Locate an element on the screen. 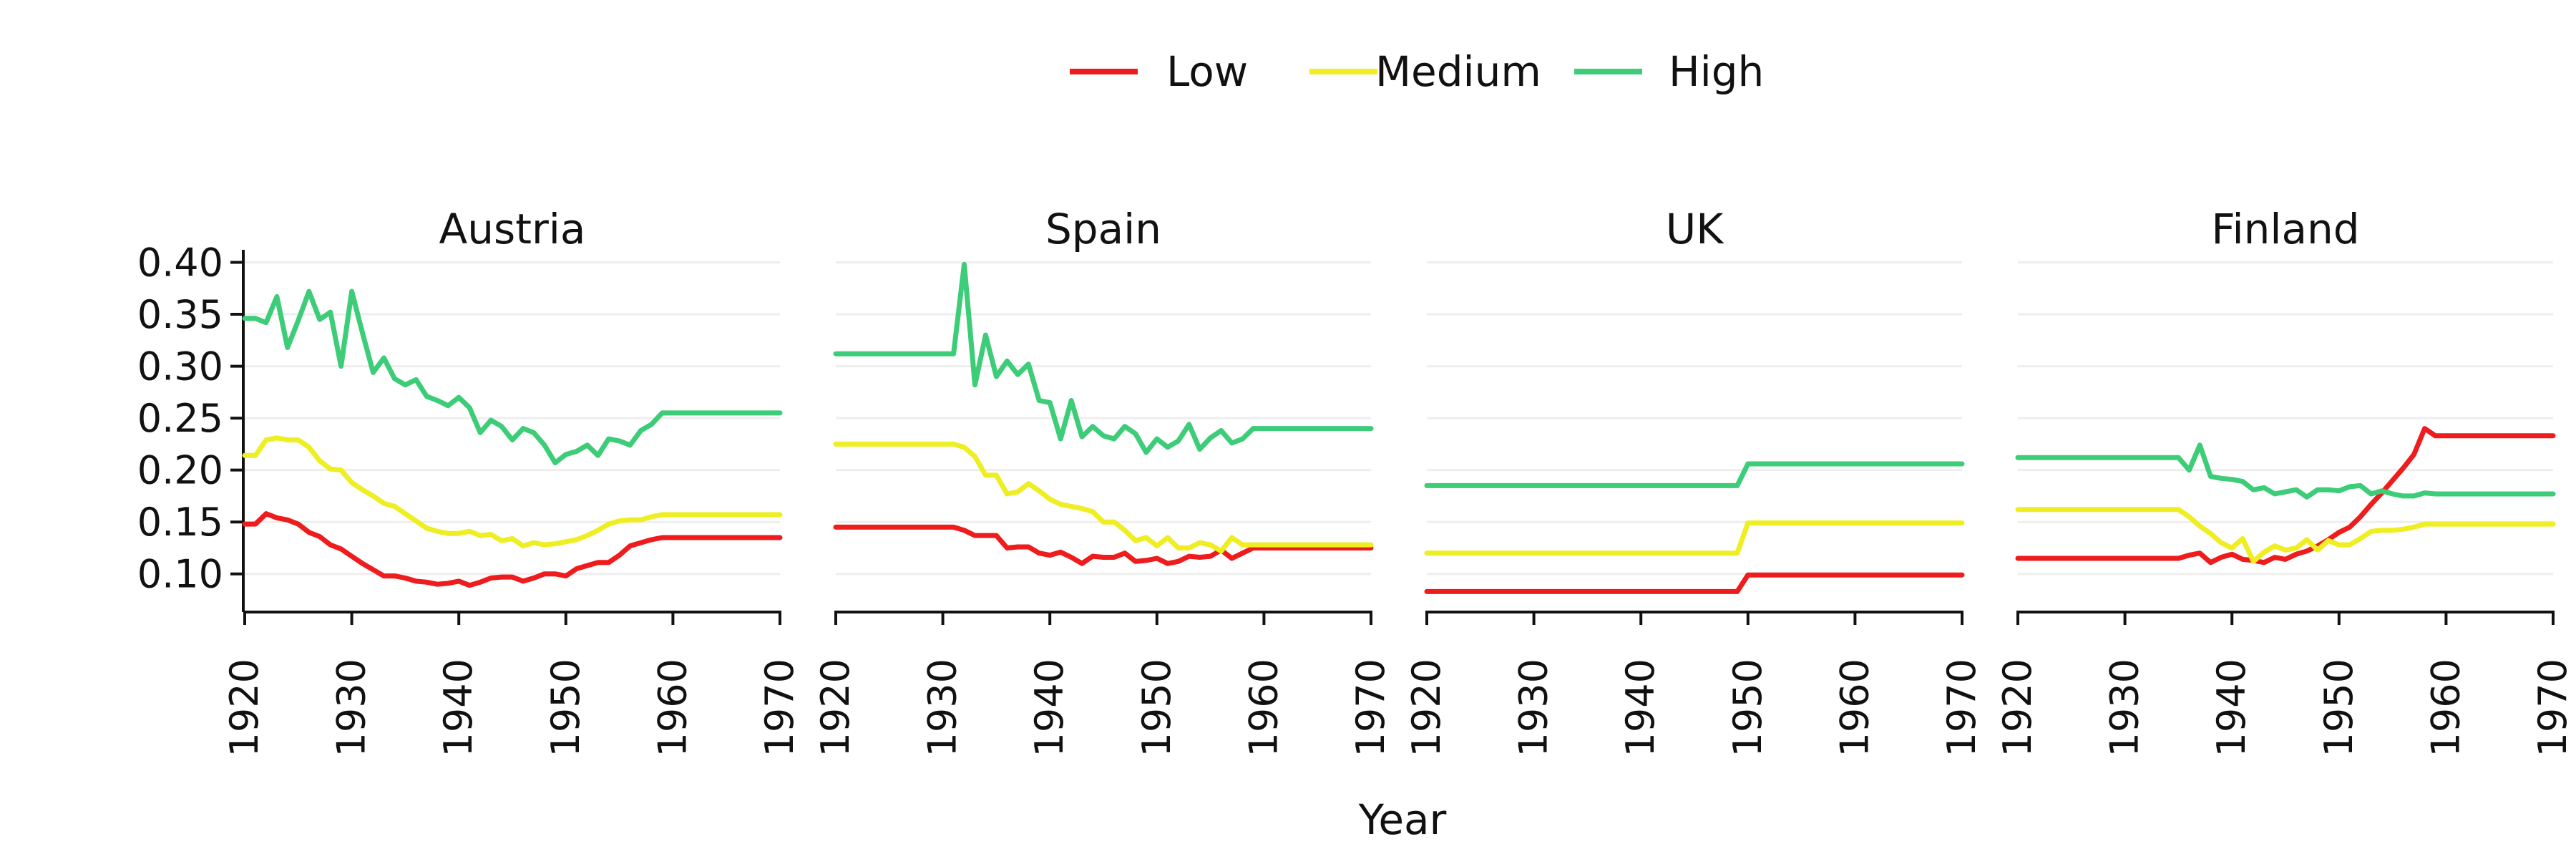 The image size is (2576, 859). panel-title-spain: Spain is located at coordinates (1103, 229).